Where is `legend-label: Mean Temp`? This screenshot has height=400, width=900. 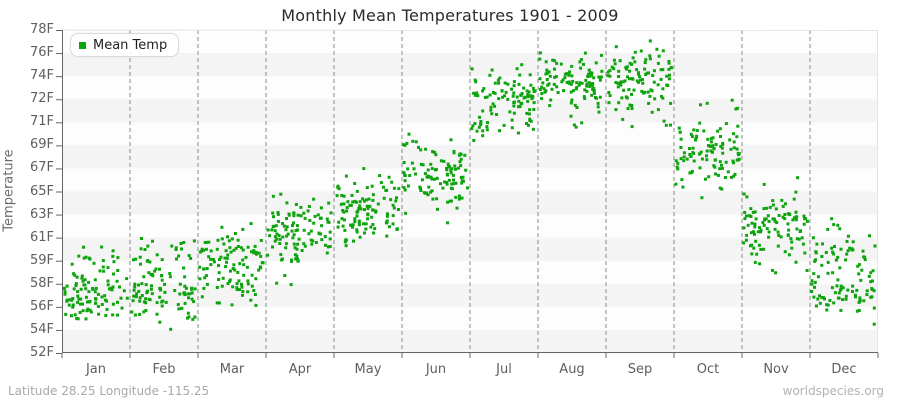 legend-label: Mean Temp is located at coordinates (130, 45).